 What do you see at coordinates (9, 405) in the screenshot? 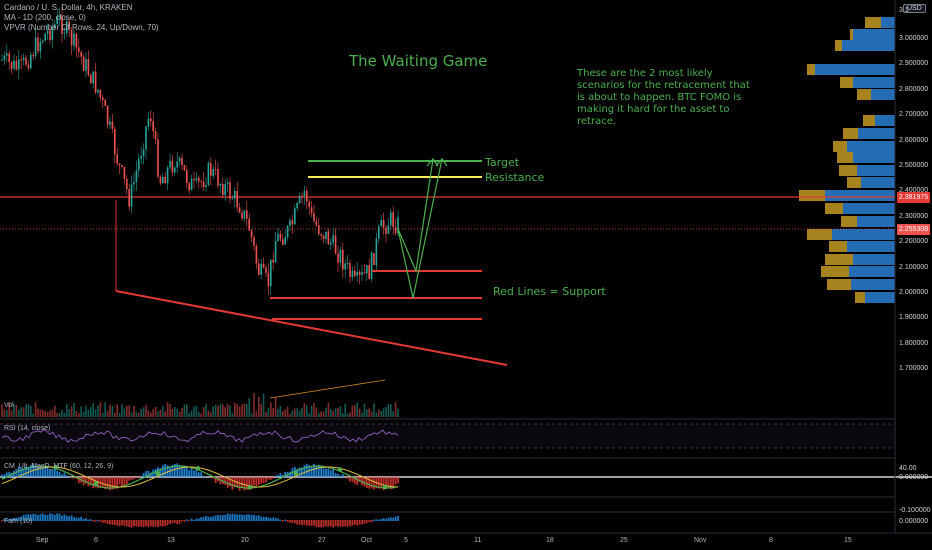
I see `volume-label: Vol` at bounding box center [9, 405].